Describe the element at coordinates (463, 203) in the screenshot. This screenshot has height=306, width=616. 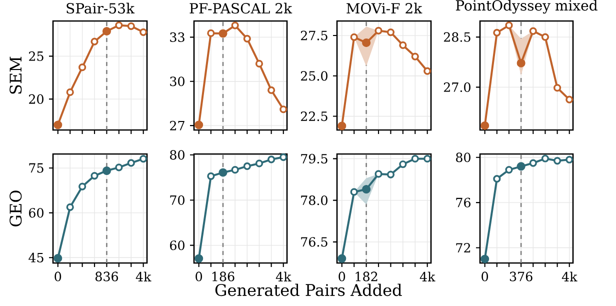
I see `y-tick-label: 76` at that location.